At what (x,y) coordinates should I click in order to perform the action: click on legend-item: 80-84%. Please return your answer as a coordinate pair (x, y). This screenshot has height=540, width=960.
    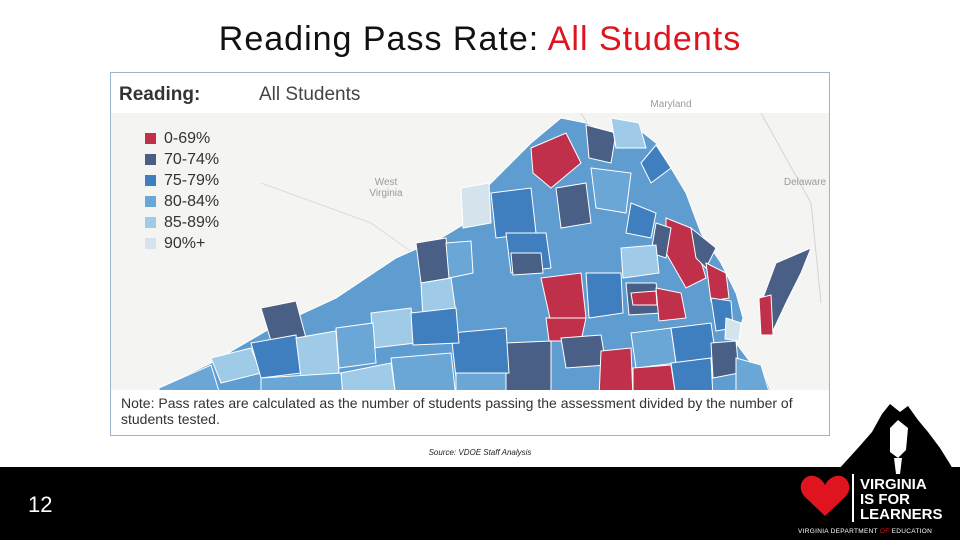
    Looking at the image, I should click on (182, 201).